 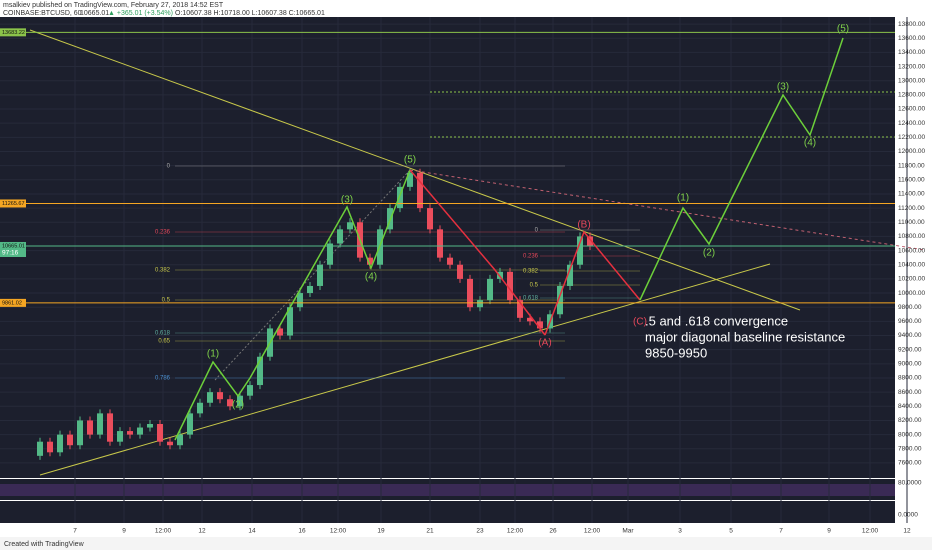 What do you see at coordinates (592, 283) in the screenshot?
I see `wave-bc` at bounding box center [592, 283].